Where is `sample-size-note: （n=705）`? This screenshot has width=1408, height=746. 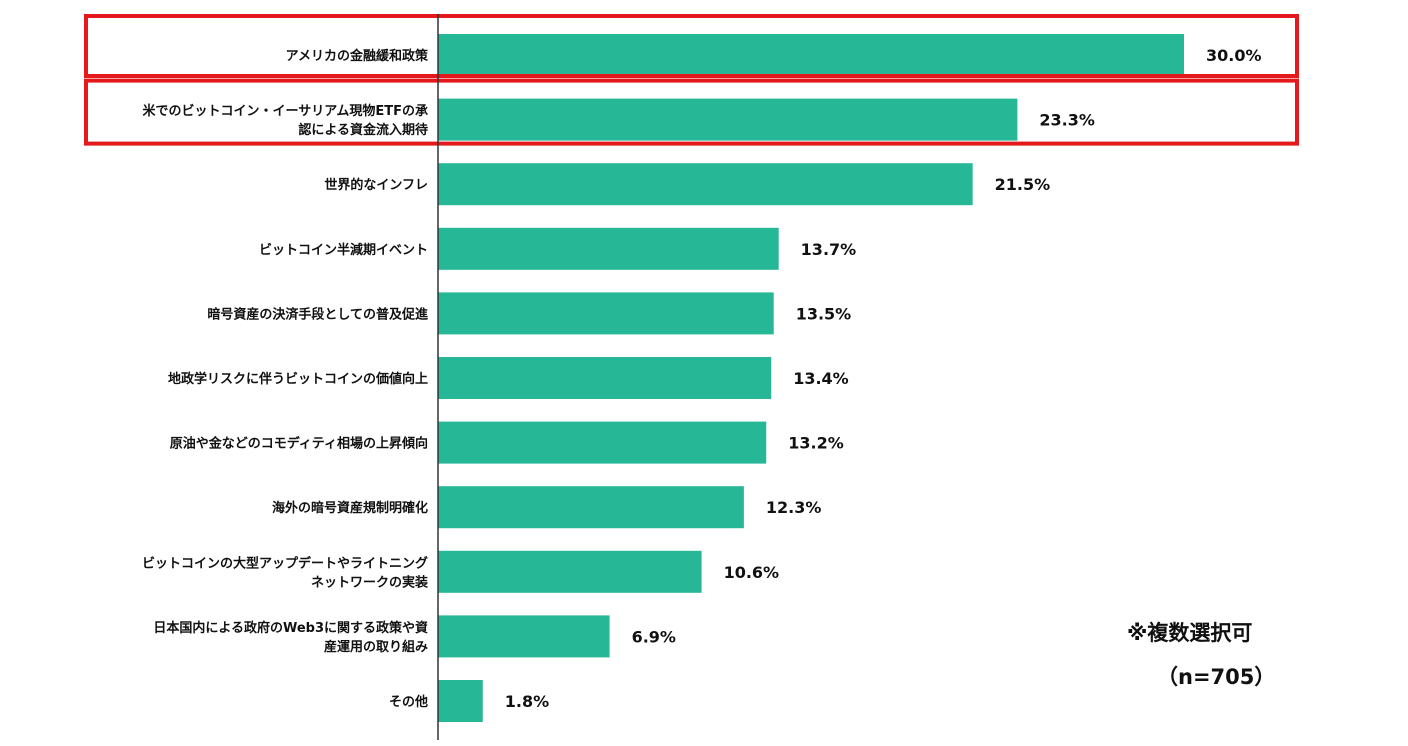 sample-size-note: （n=705） is located at coordinates (1216, 677).